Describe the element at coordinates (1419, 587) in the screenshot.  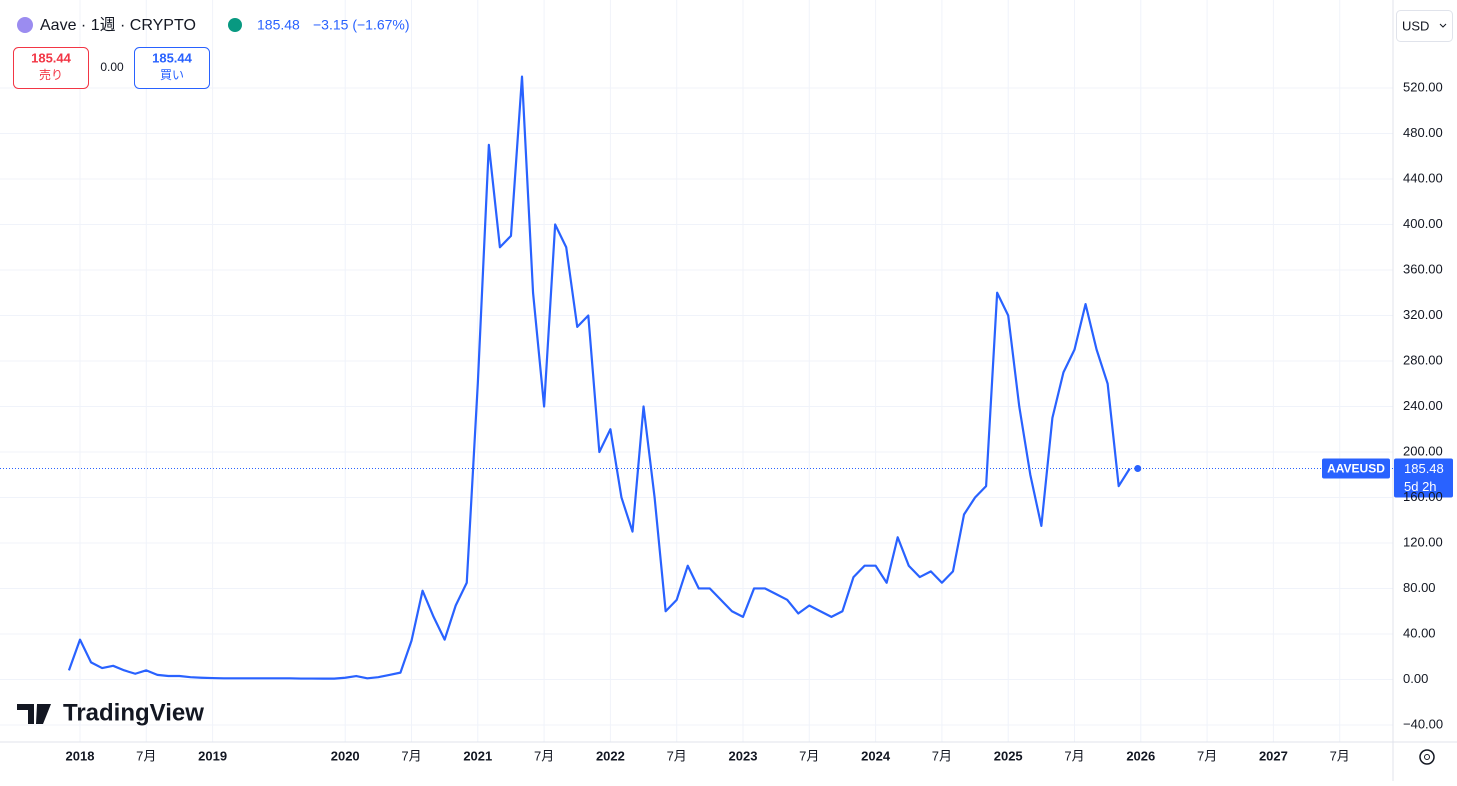
I see `y-tick-label: 80.00` at that location.